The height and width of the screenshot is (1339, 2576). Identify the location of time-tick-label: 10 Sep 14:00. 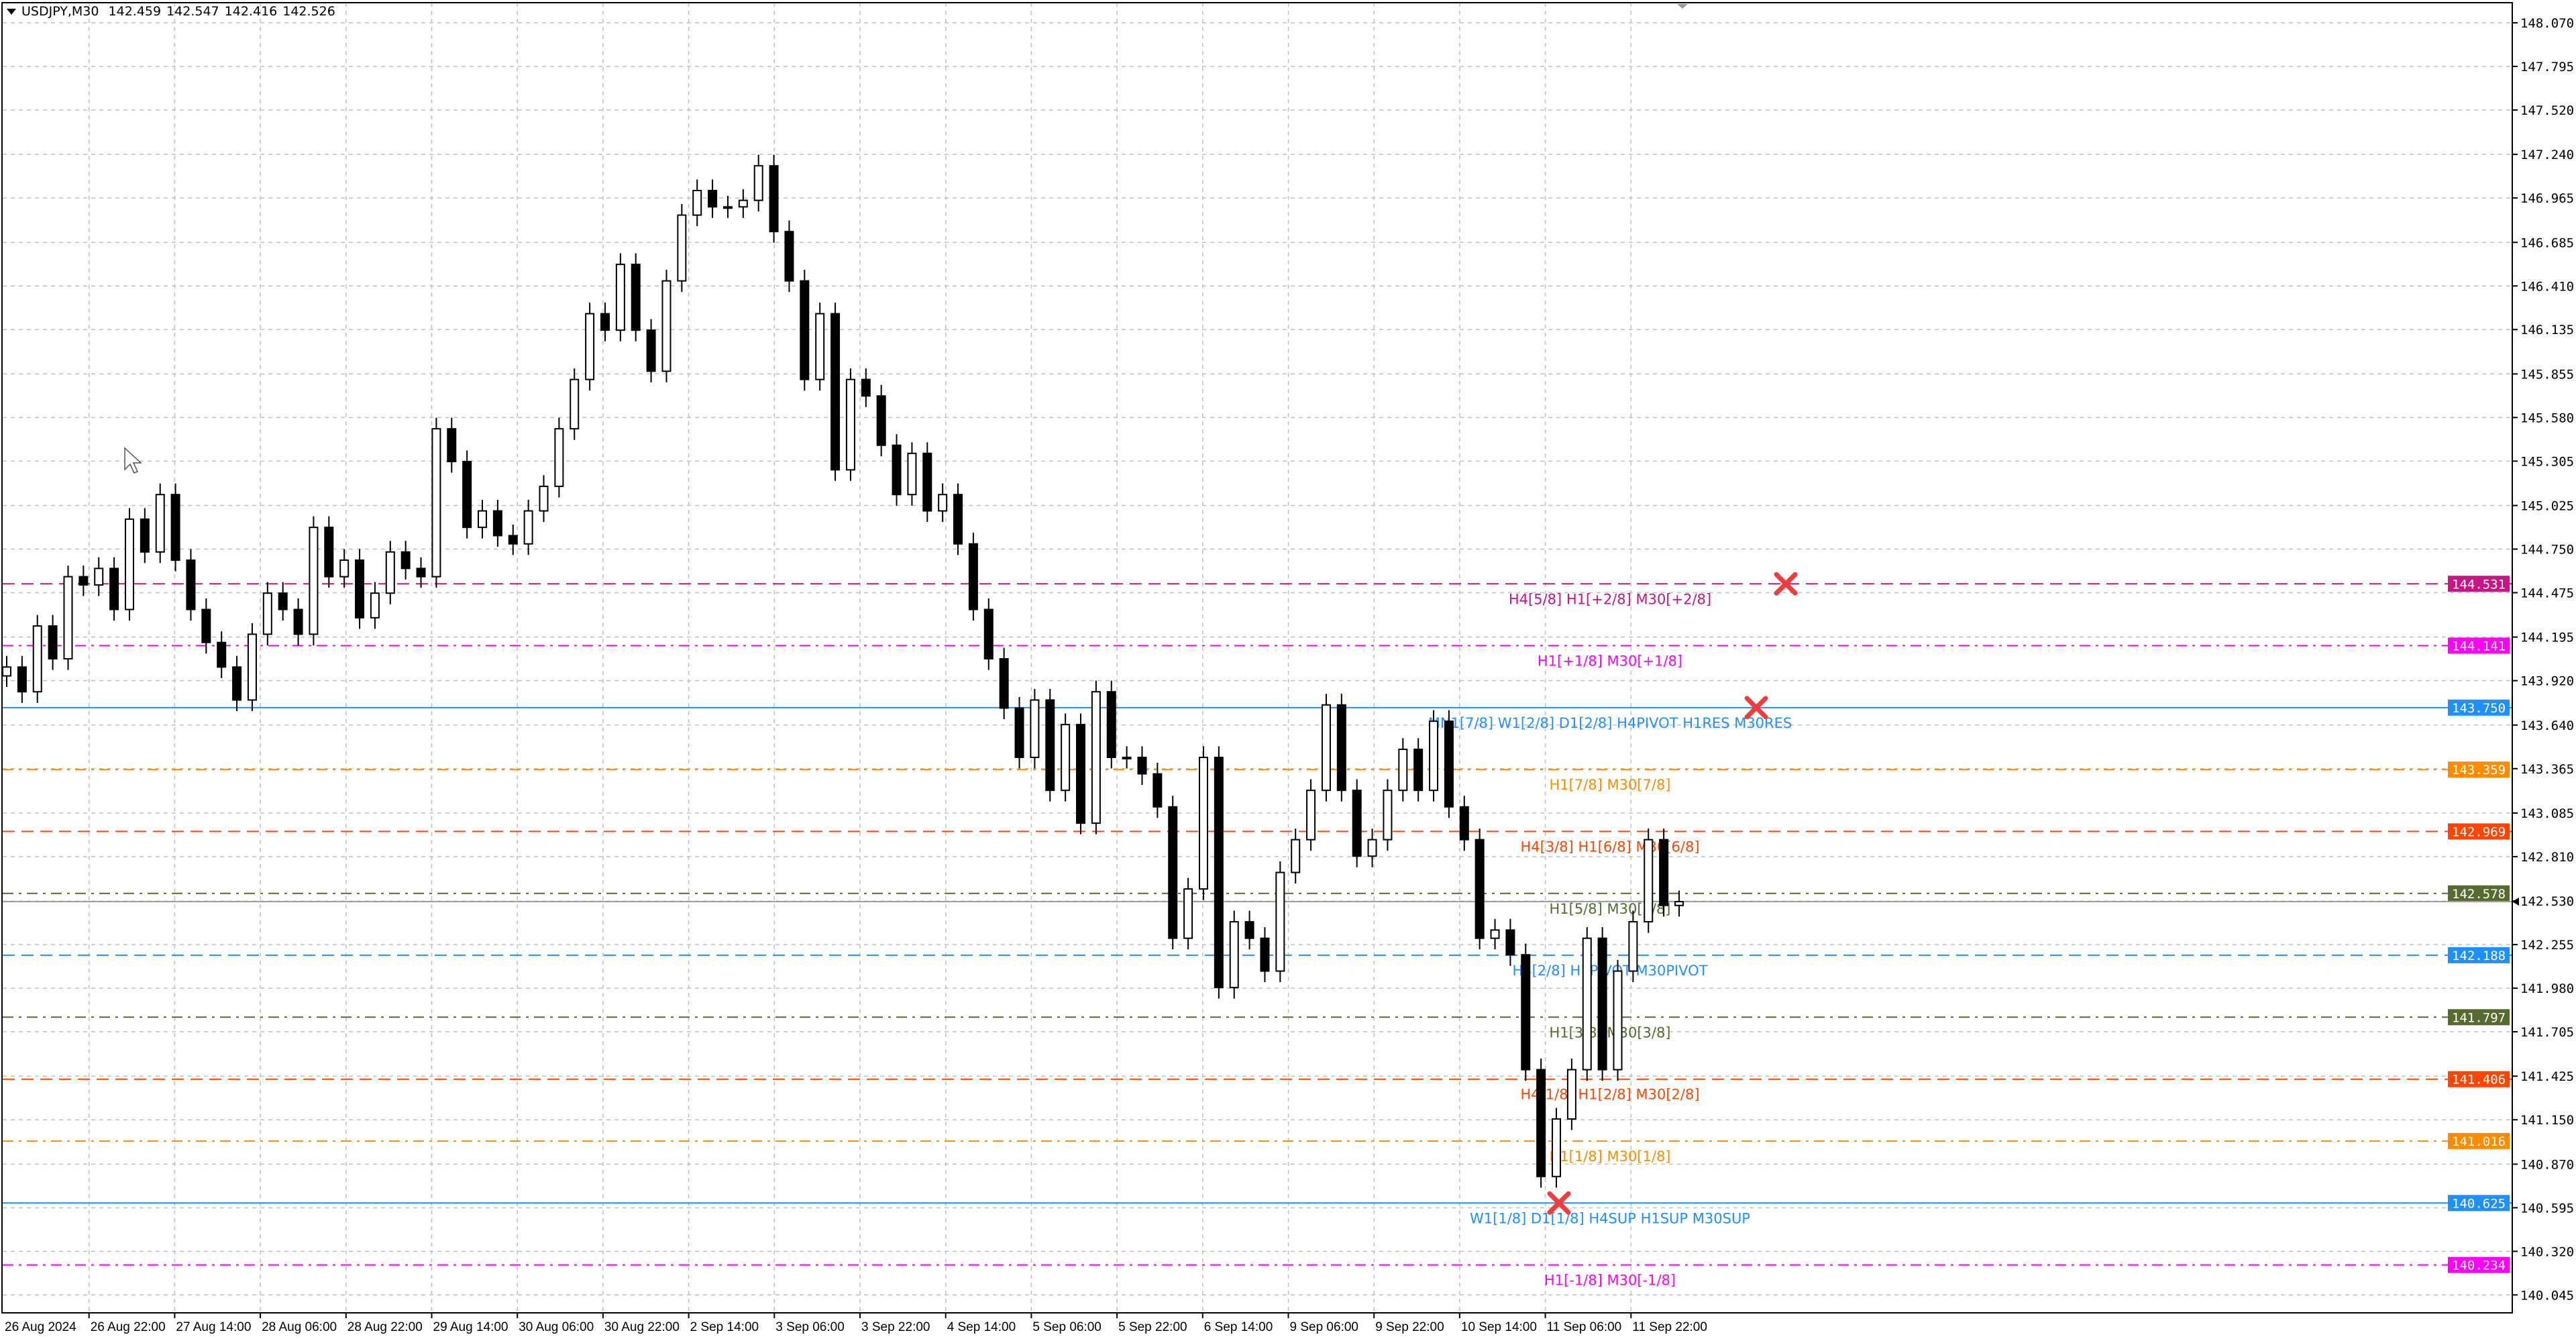
(1499, 1327).